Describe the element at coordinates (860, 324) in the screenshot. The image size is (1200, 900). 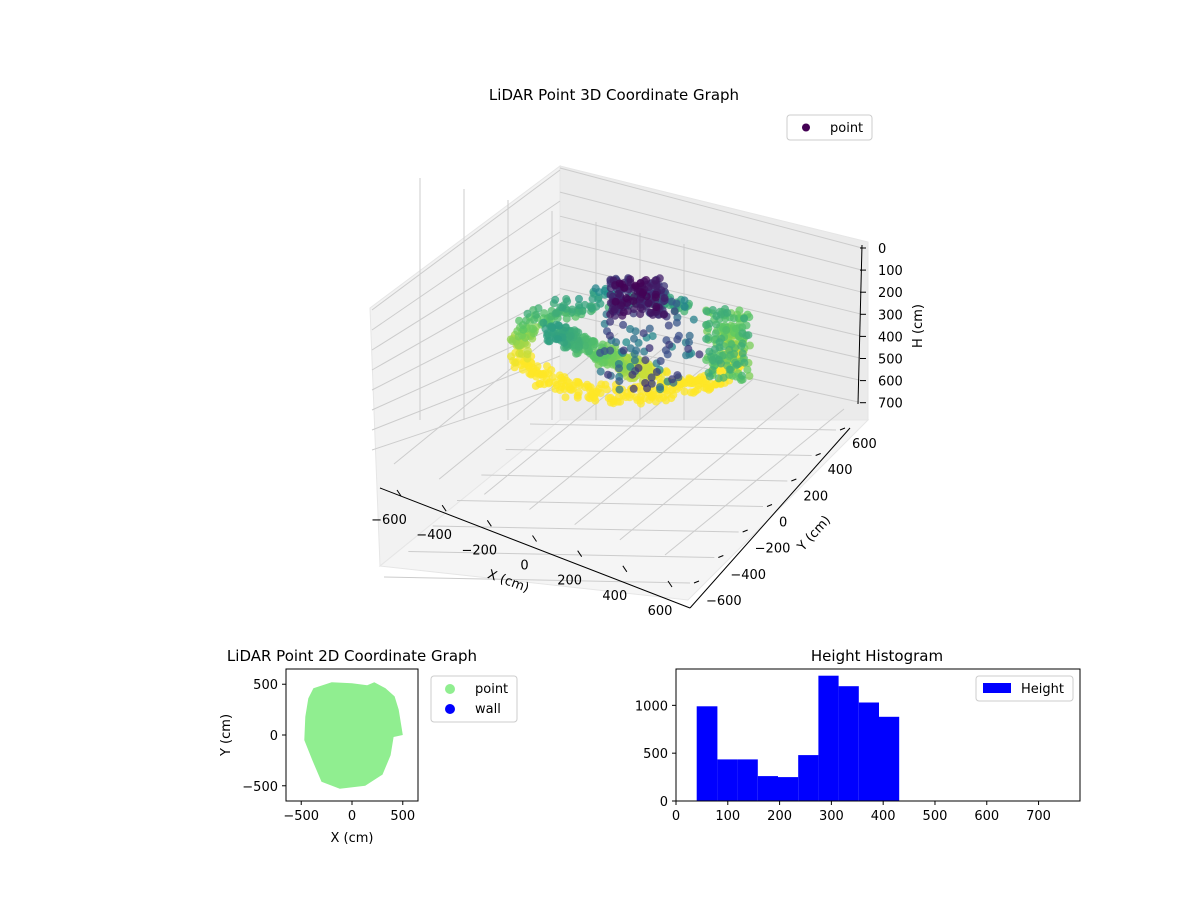
I see `z-axis-line` at that location.